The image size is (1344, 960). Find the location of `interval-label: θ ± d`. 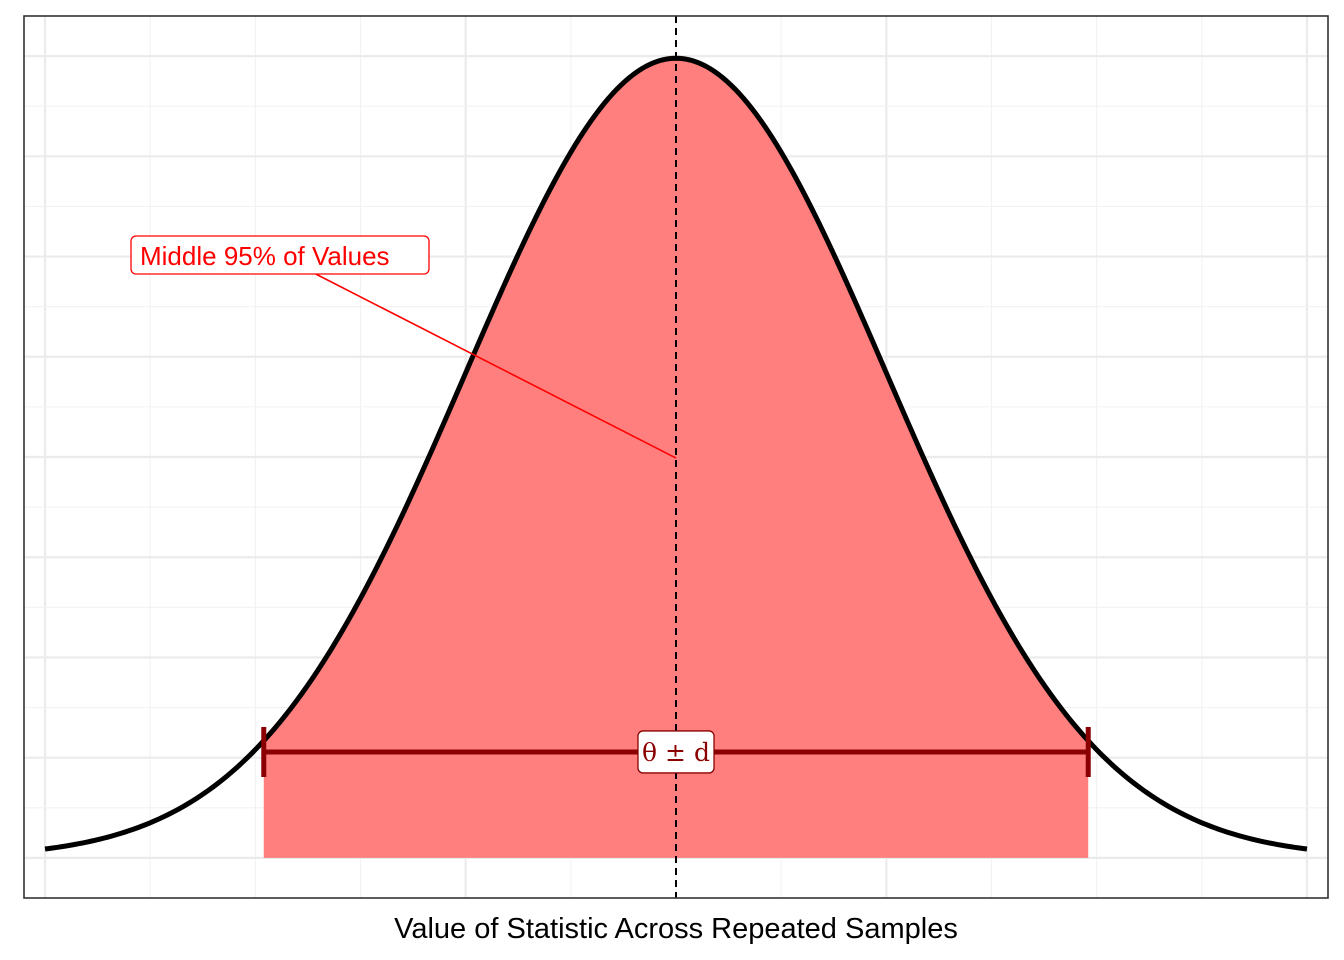

interval-label: θ ± d is located at coordinates (676, 752).